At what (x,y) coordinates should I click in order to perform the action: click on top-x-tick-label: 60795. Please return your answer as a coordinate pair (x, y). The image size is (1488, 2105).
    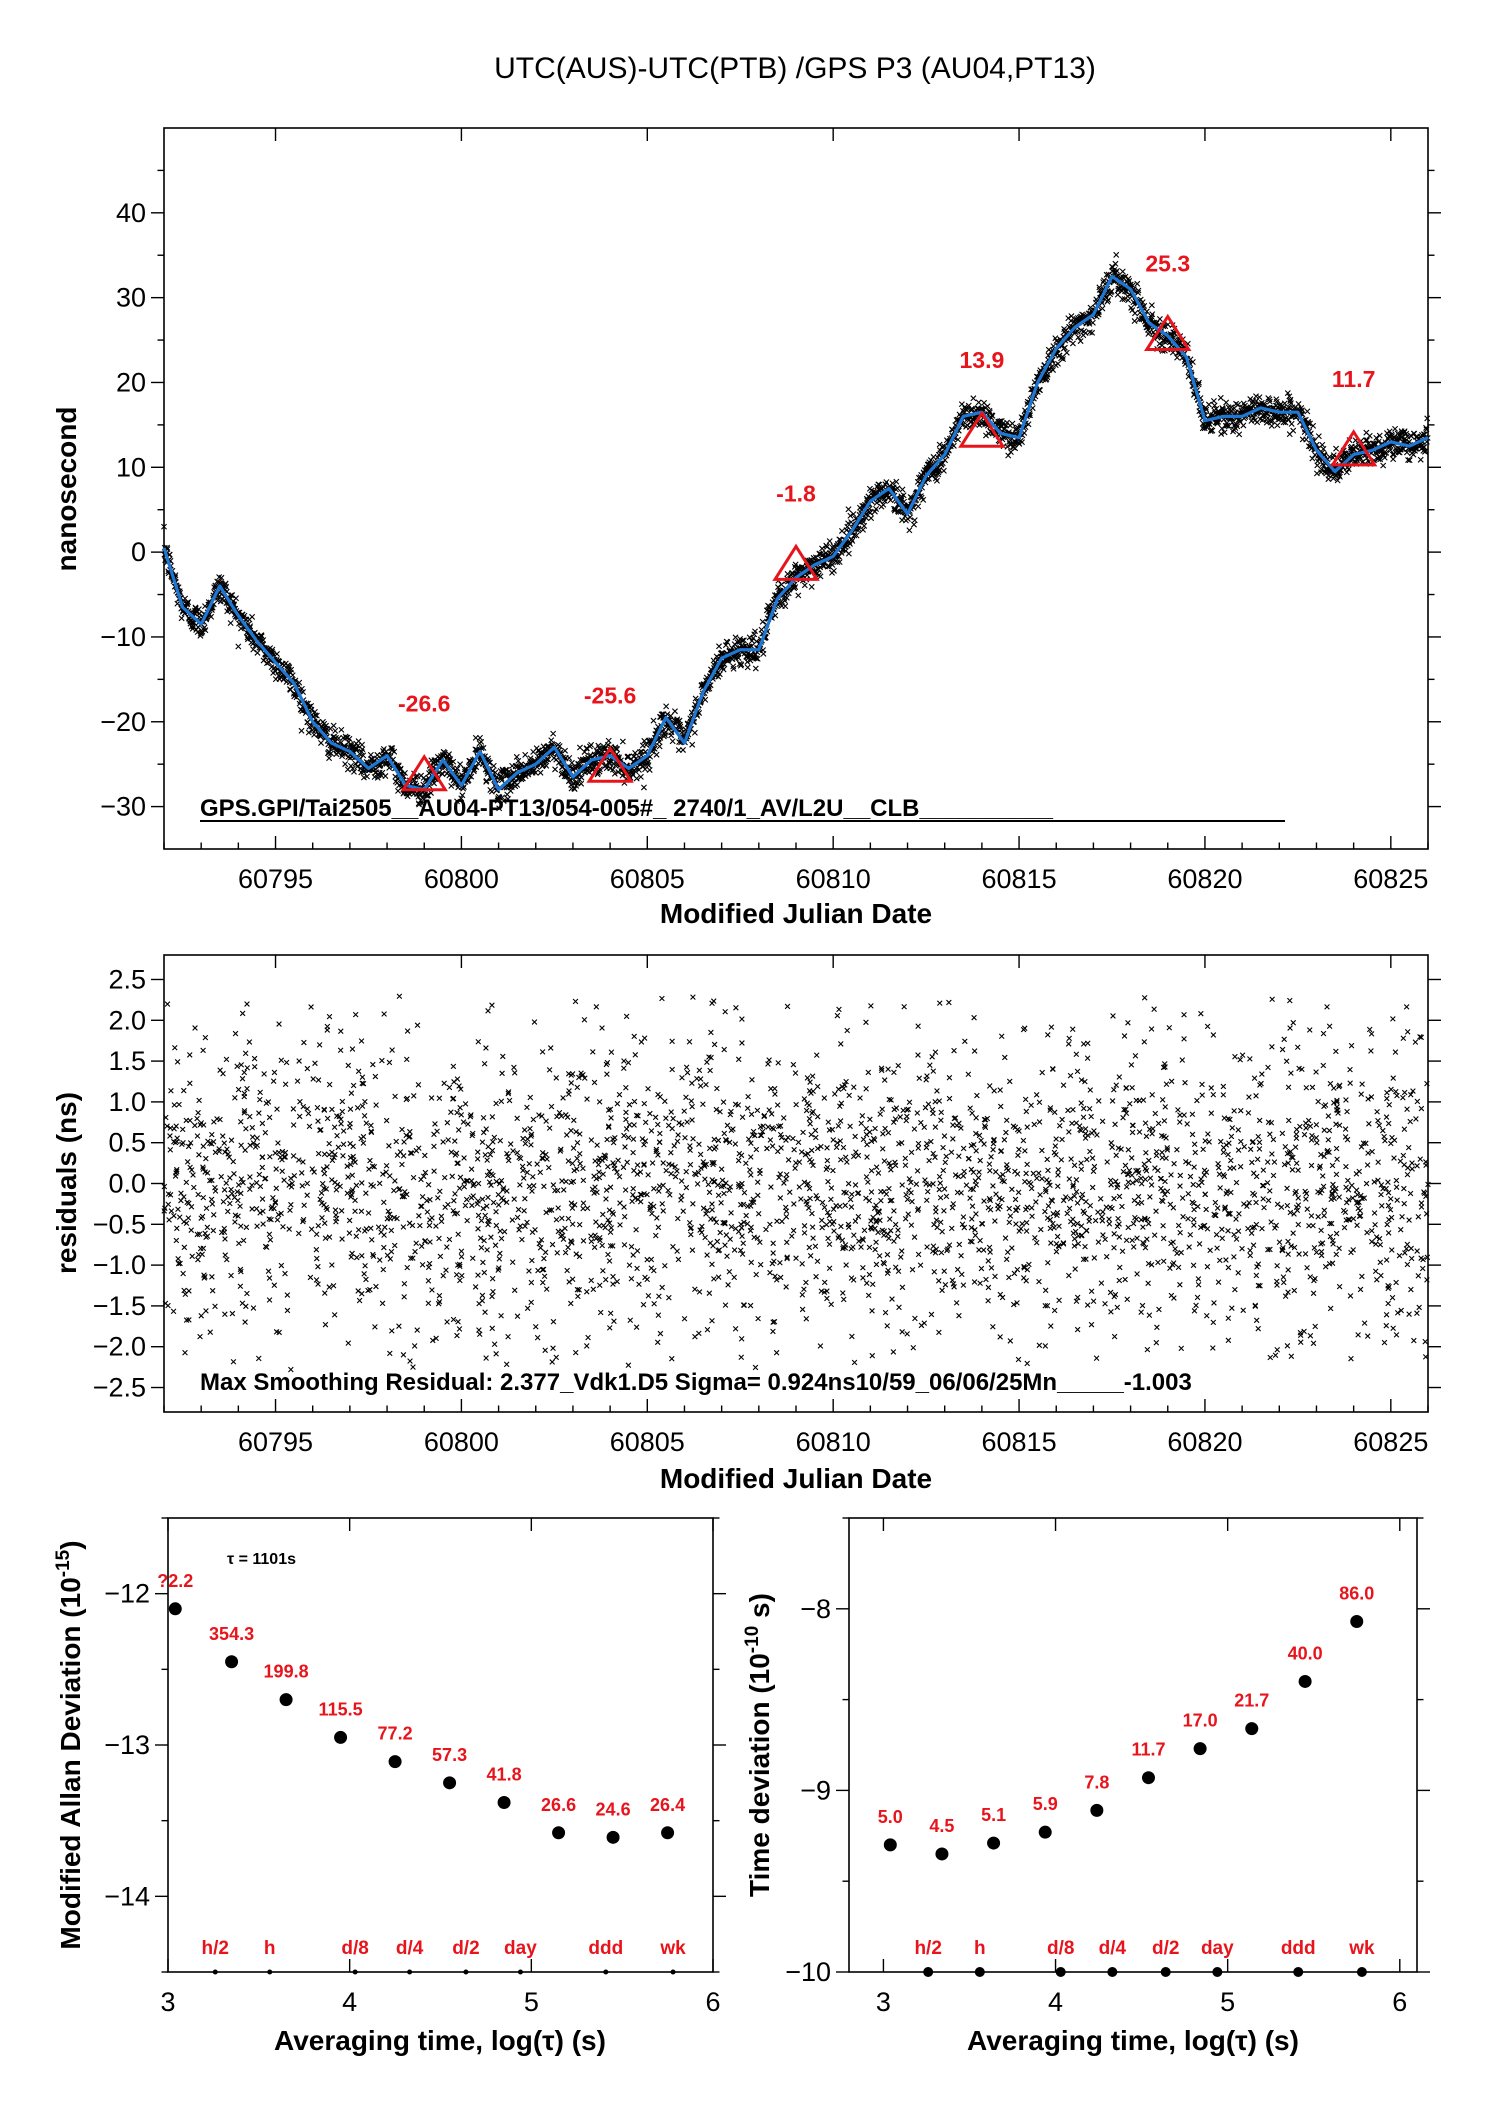
    Looking at the image, I should click on (275, 879).